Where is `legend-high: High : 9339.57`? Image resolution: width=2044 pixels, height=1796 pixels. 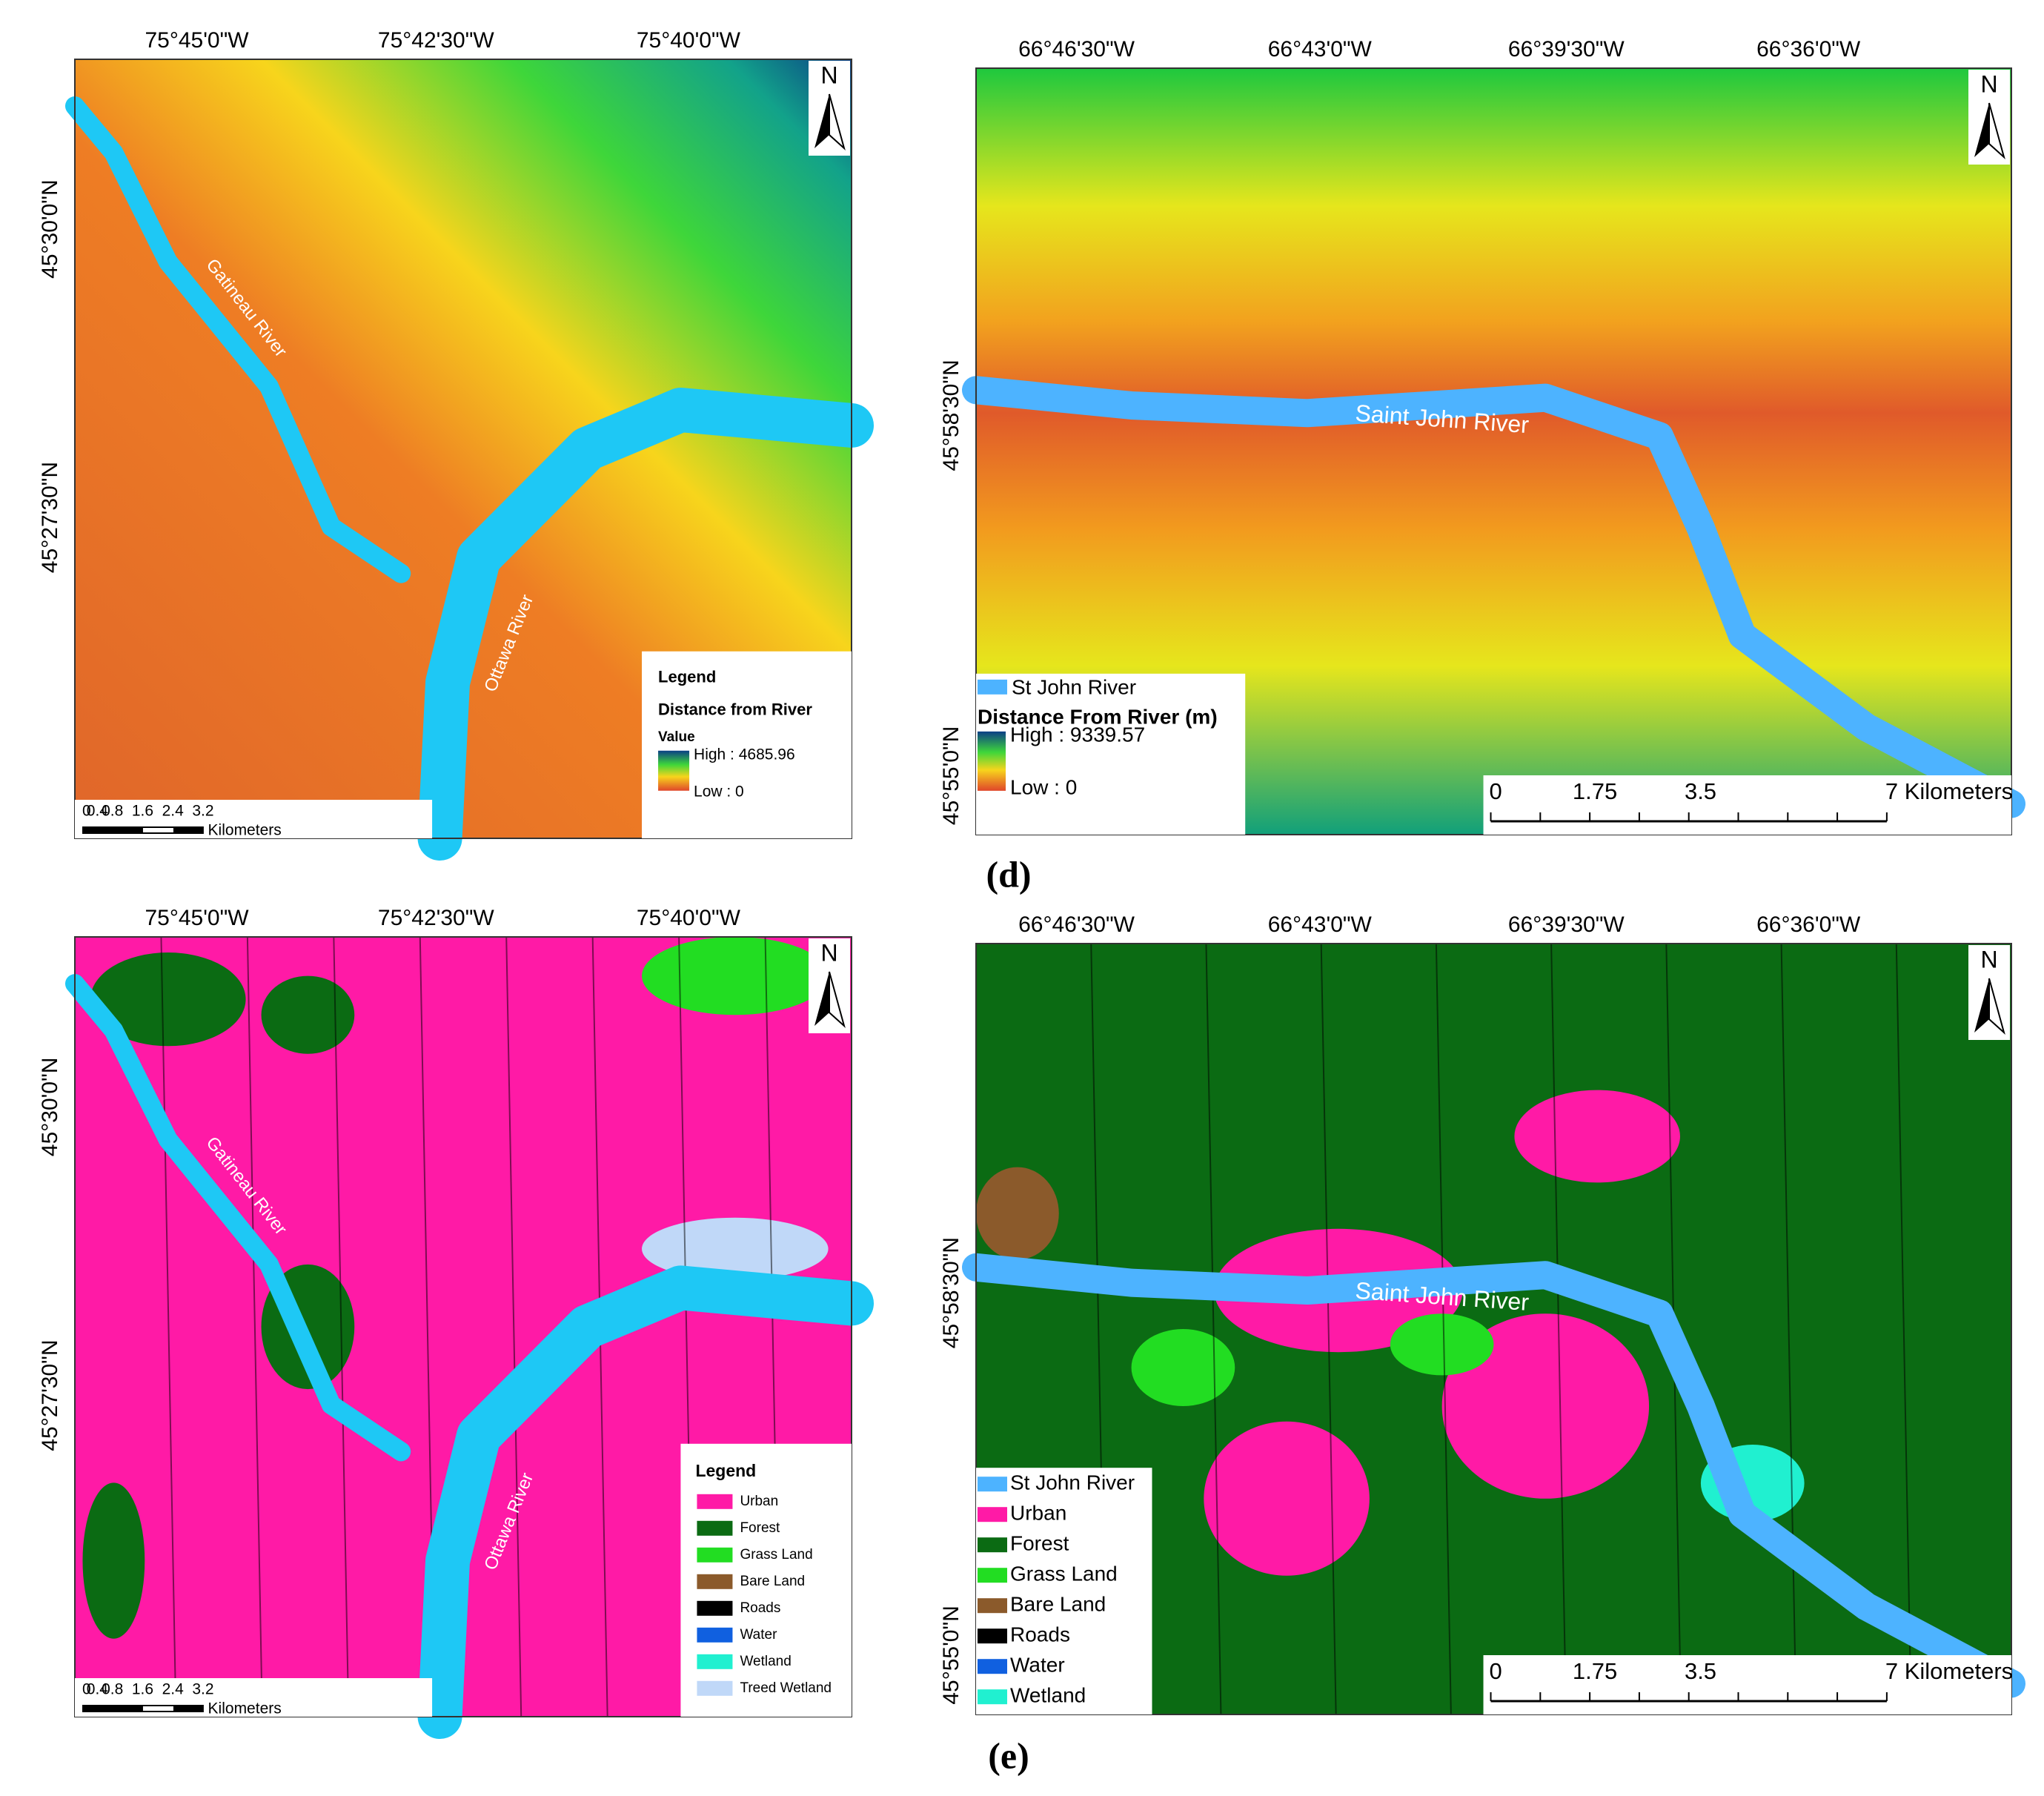 legend-high: High : 9339.57 is located at coordinates (1077, 734).